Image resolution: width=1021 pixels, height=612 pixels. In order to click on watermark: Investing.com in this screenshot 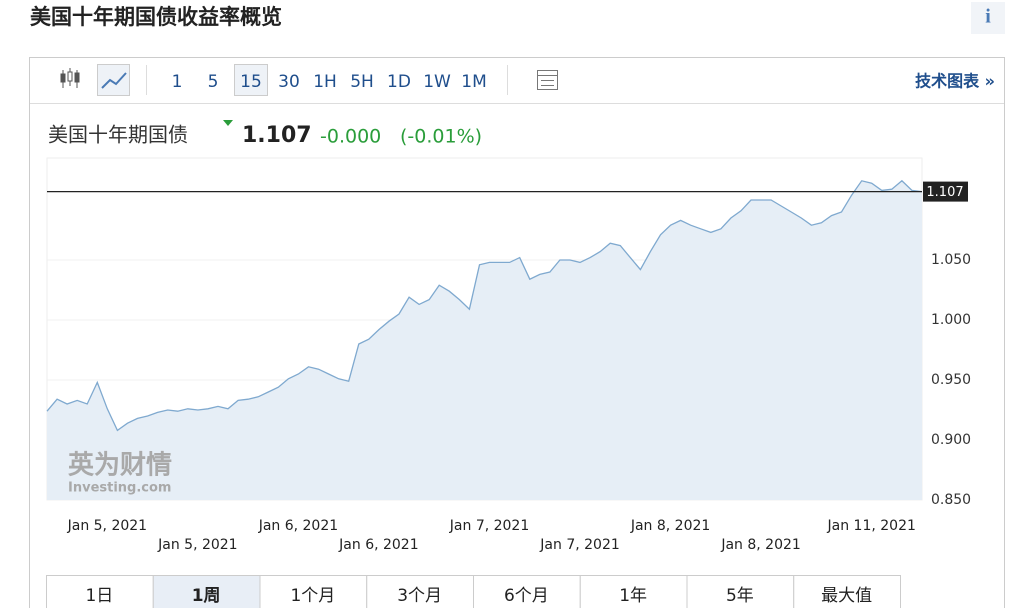, I will do `click(119, 488)`.